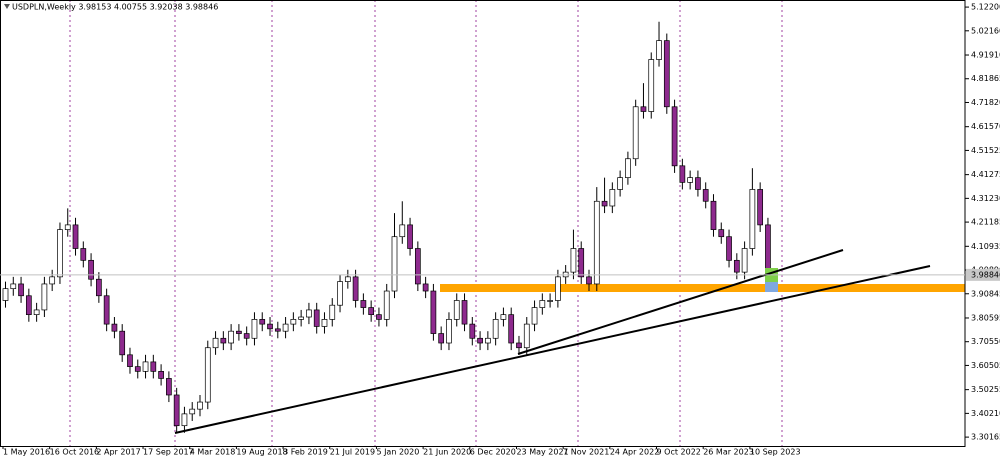  Describe the element at coordinates (985, 55) in the screenshot. I see `y-tick-label: 4.91910` at that location.